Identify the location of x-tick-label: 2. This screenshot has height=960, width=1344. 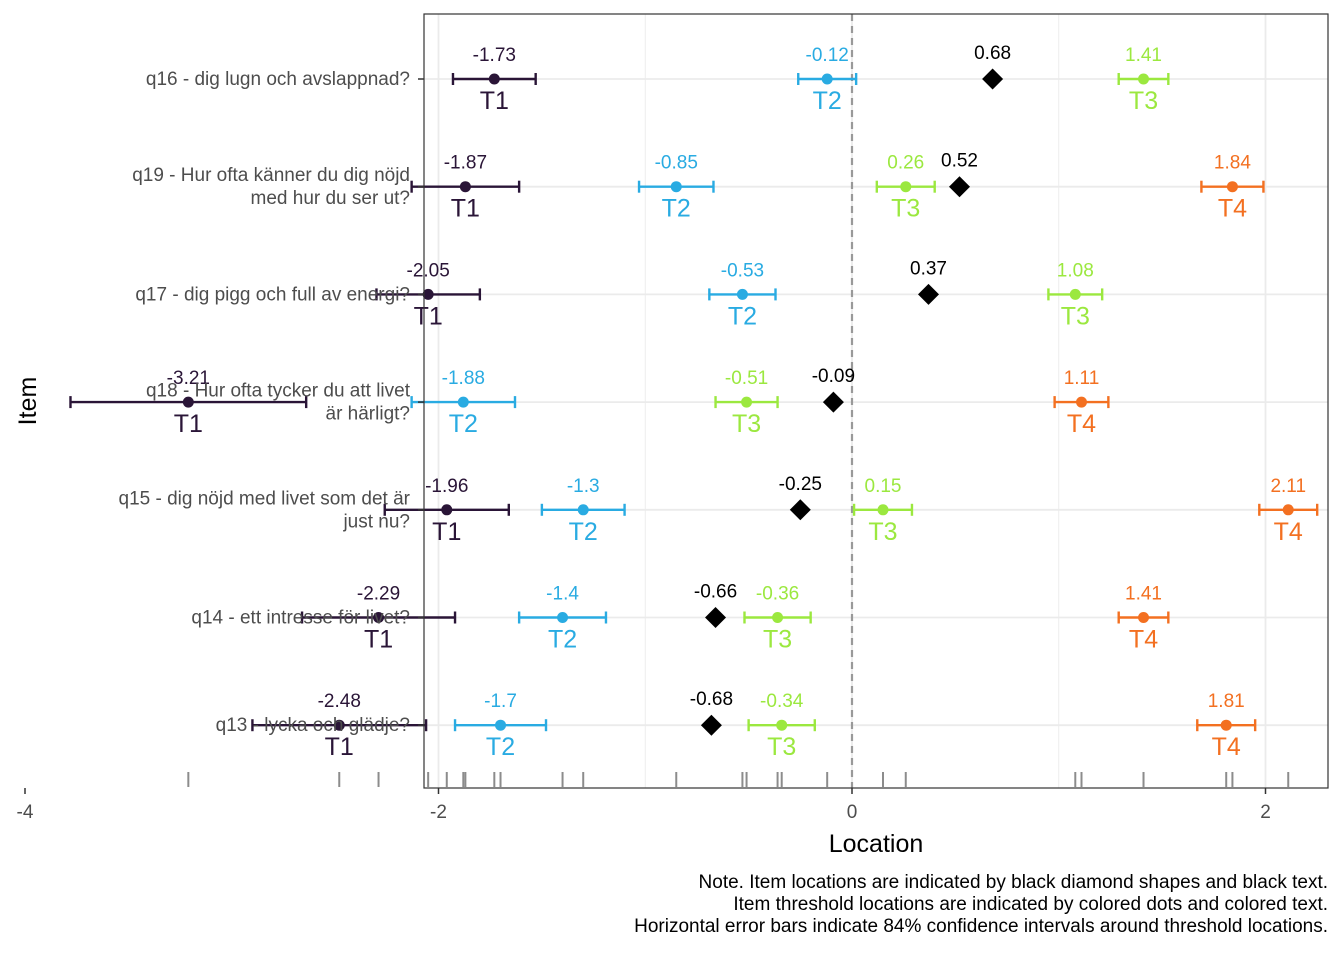
(1265, 812).